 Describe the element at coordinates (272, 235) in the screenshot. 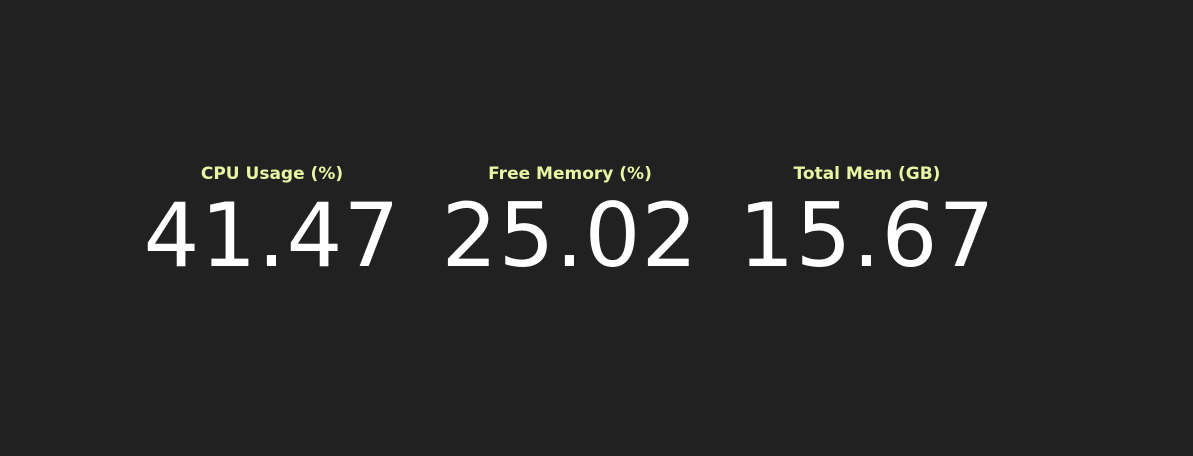

I see `cpu-usage-value: 41.47` at that location.